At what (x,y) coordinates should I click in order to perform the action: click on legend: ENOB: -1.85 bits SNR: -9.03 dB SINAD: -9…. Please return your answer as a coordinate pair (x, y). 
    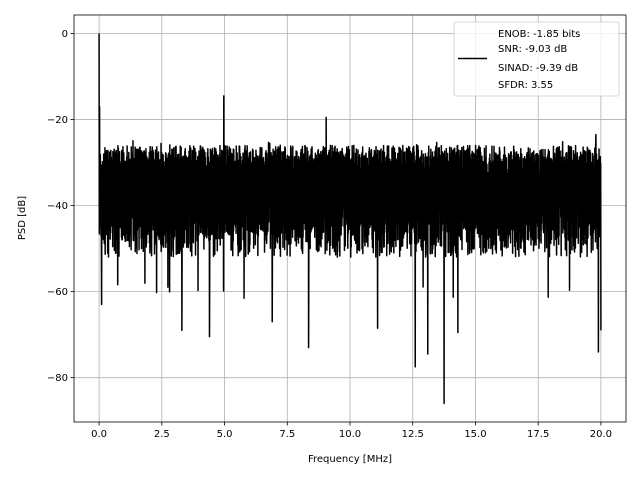
    Looking at the image, I should click on (536, 59).